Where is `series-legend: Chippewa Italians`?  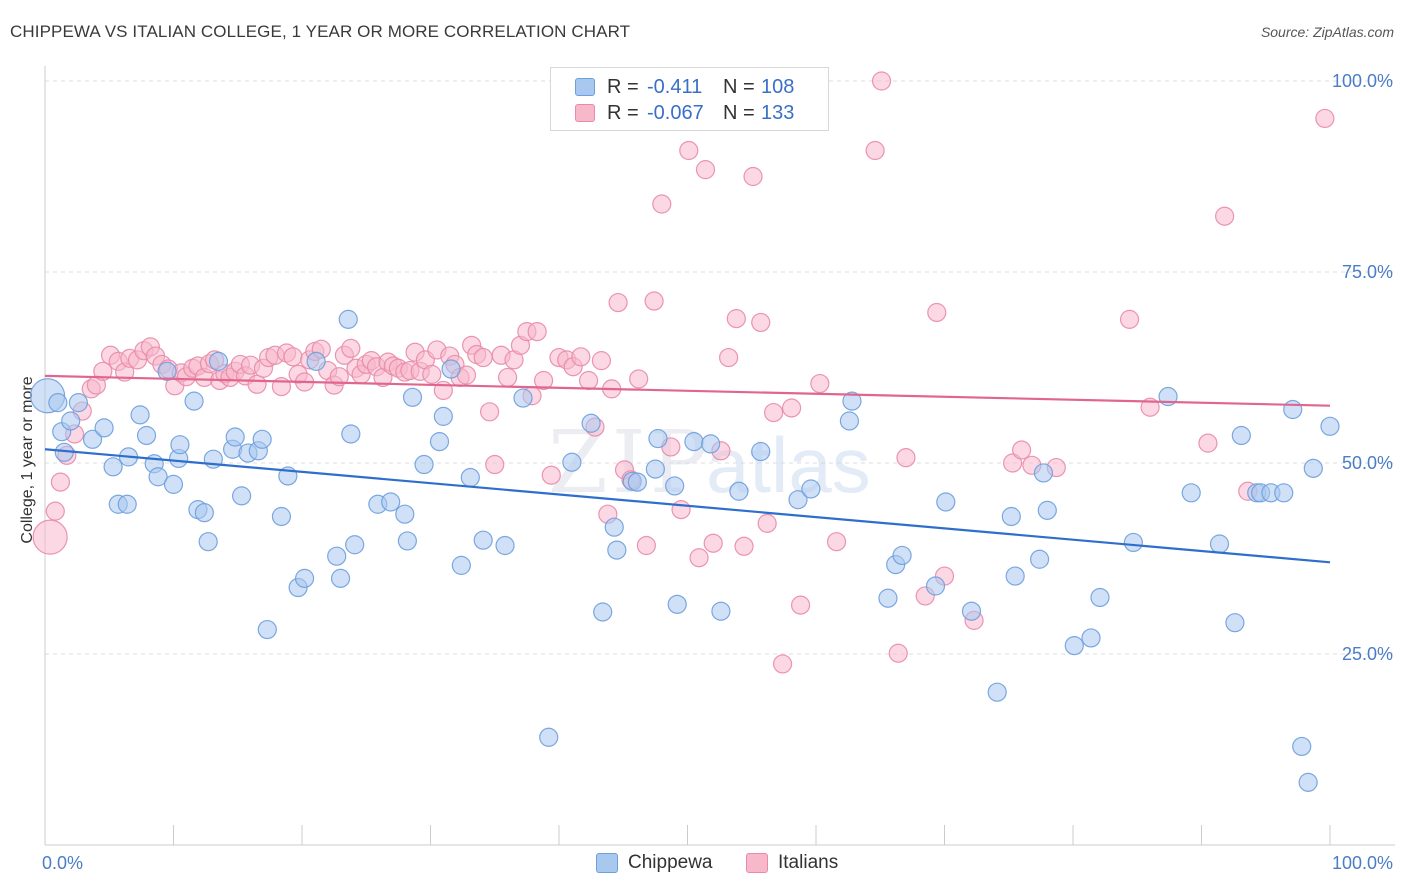 series-legend: Chippewa Italians is located at coordinates (703, 865).